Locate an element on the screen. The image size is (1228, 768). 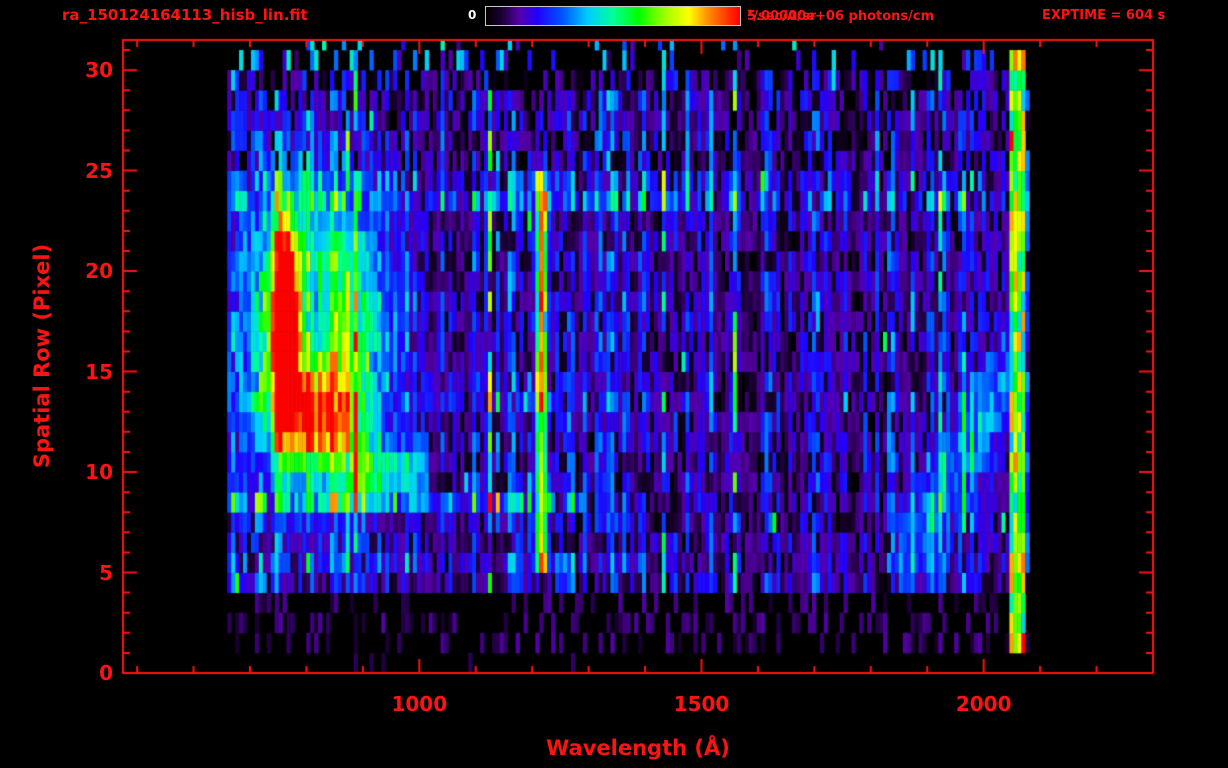
colorbar-max-superscript: 2 is located at coordinates (750, 14).